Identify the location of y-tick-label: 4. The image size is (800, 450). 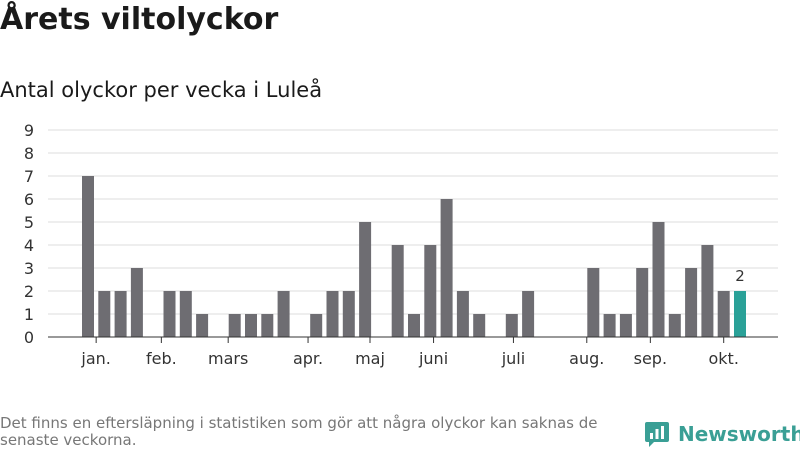
(29, 245).